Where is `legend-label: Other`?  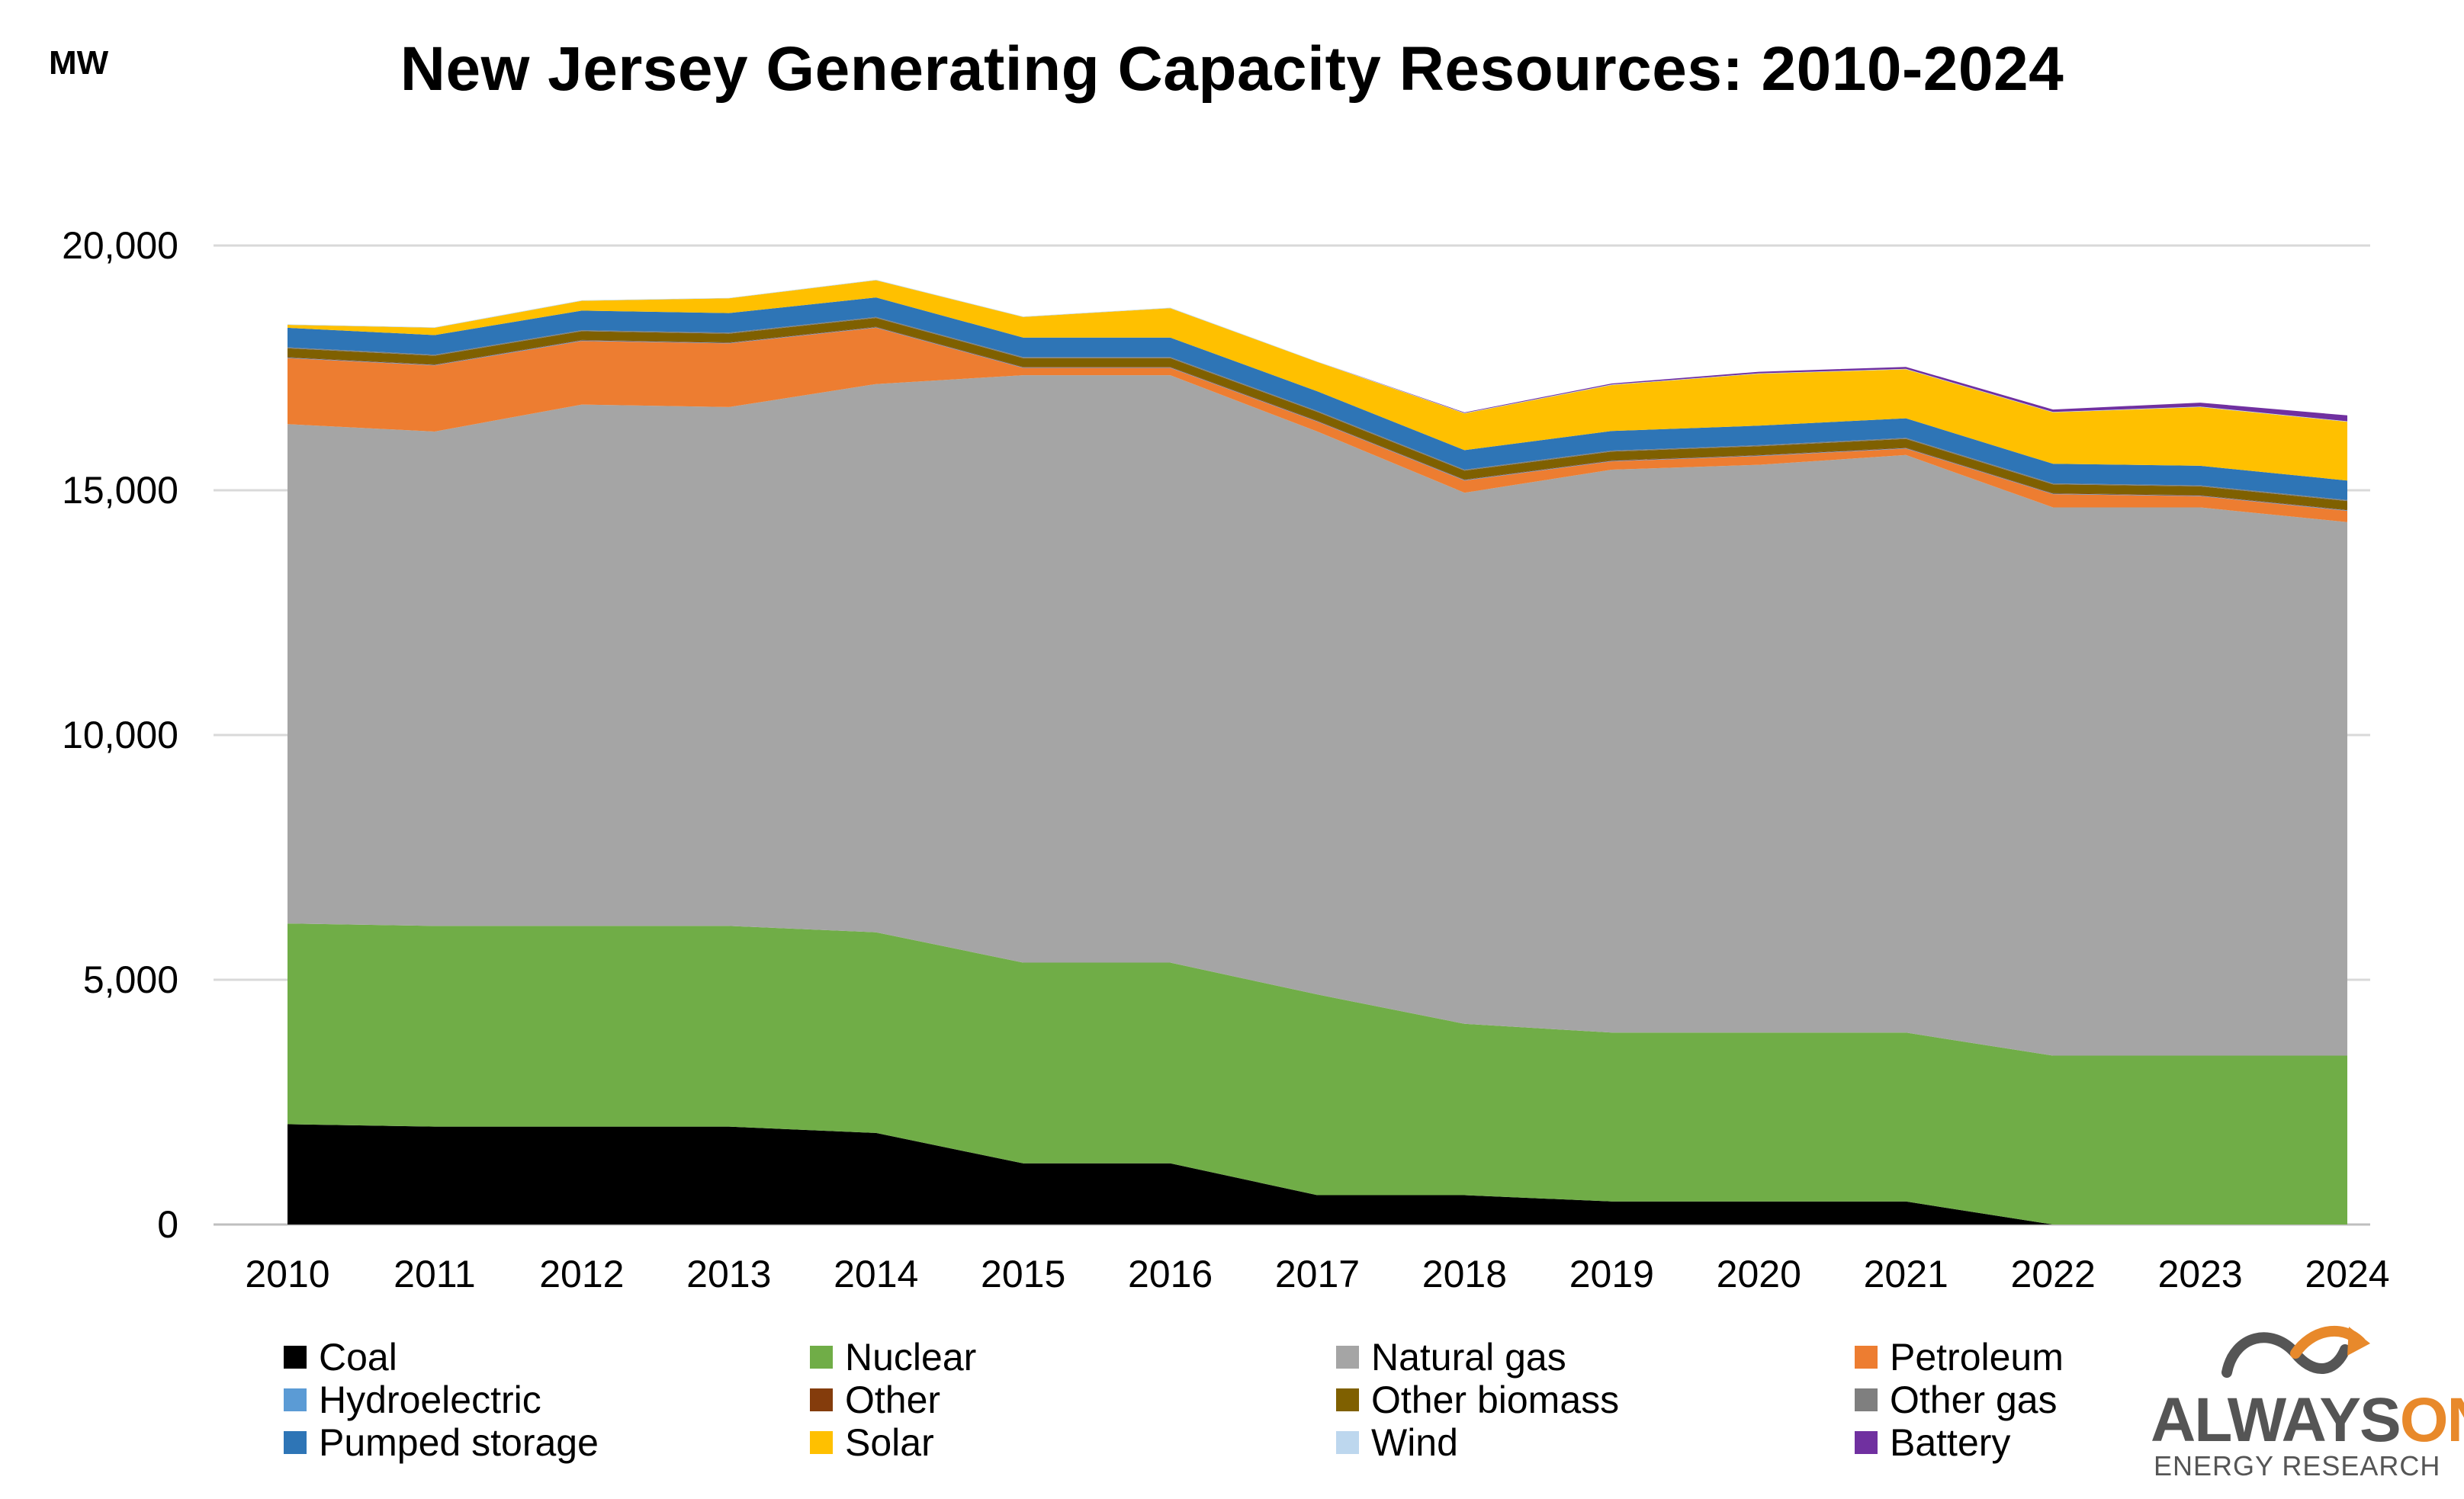
legend-label: Other is located at coordinates (893, 1400).